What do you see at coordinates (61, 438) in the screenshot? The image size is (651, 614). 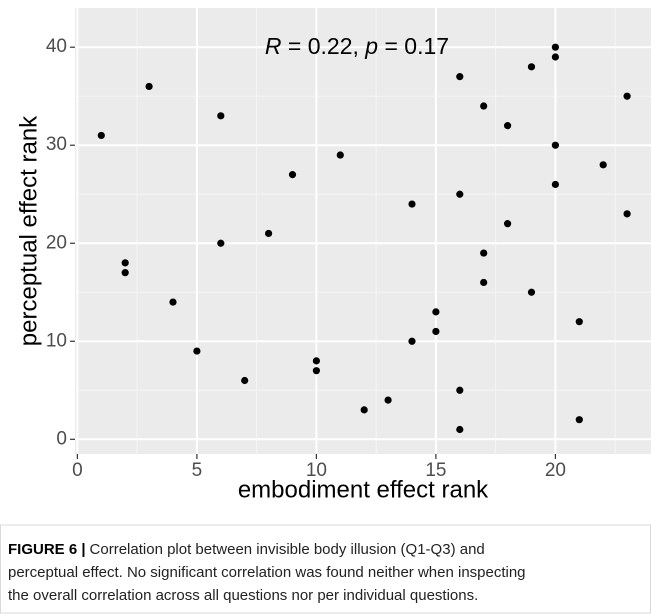 I see `y-tick-label: 0` at bounding box center [61, 438].